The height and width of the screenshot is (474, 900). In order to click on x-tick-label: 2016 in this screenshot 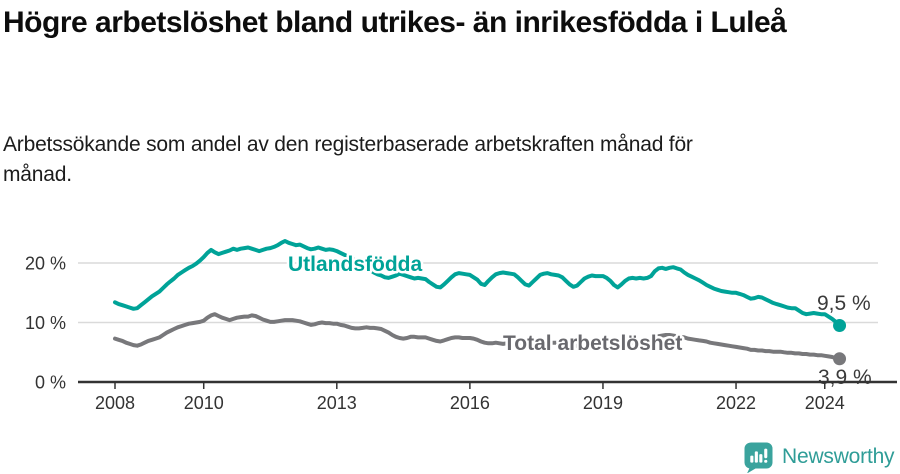, I will do `click(470, 403)`.